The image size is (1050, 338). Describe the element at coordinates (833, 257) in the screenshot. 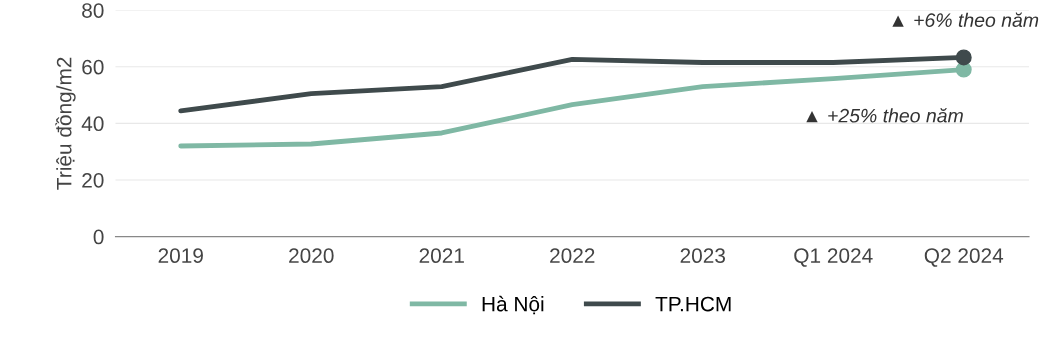

I see `x-tick-label: Q1 2024` at that location.